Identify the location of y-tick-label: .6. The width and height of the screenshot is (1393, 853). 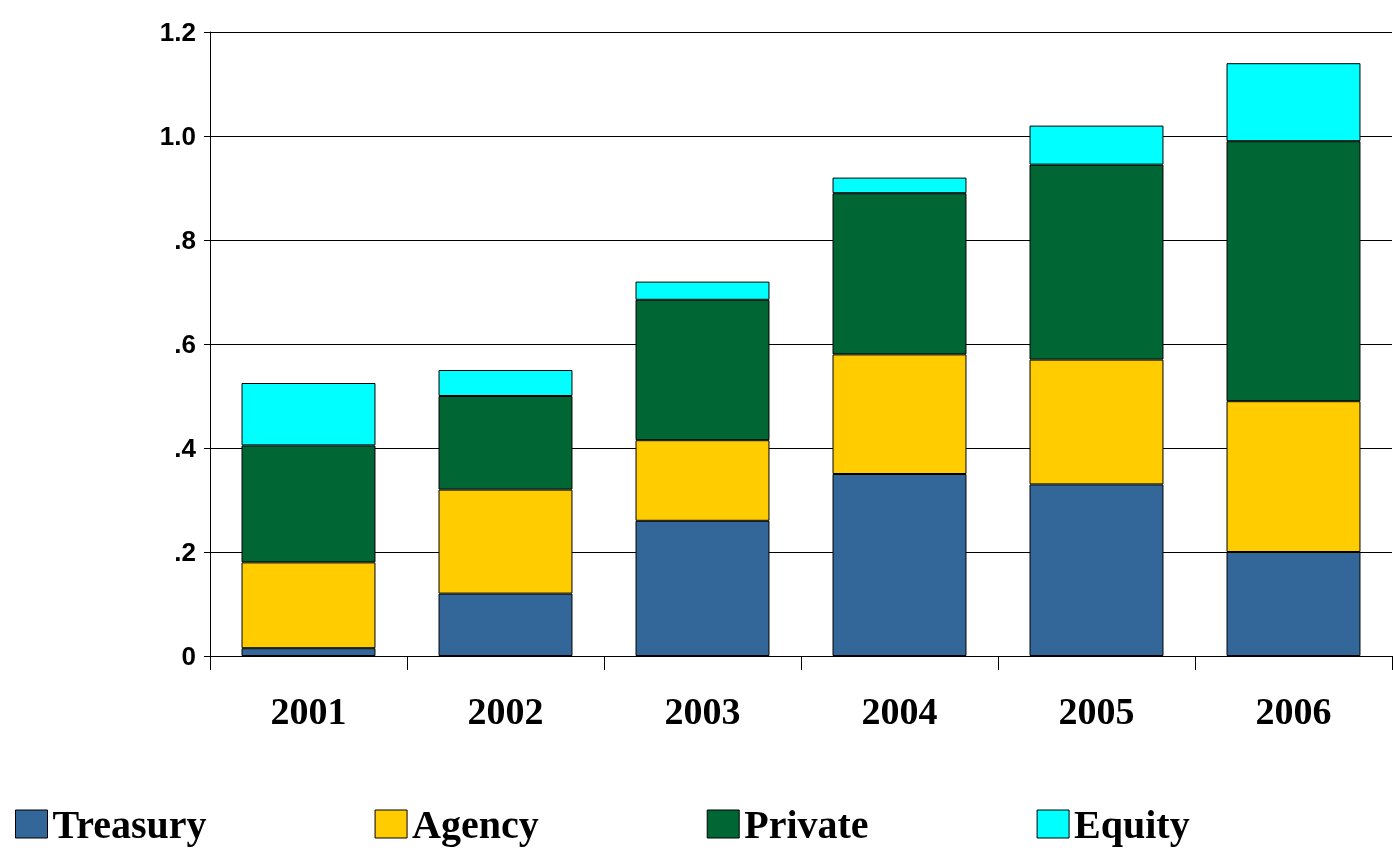
(185, 344).